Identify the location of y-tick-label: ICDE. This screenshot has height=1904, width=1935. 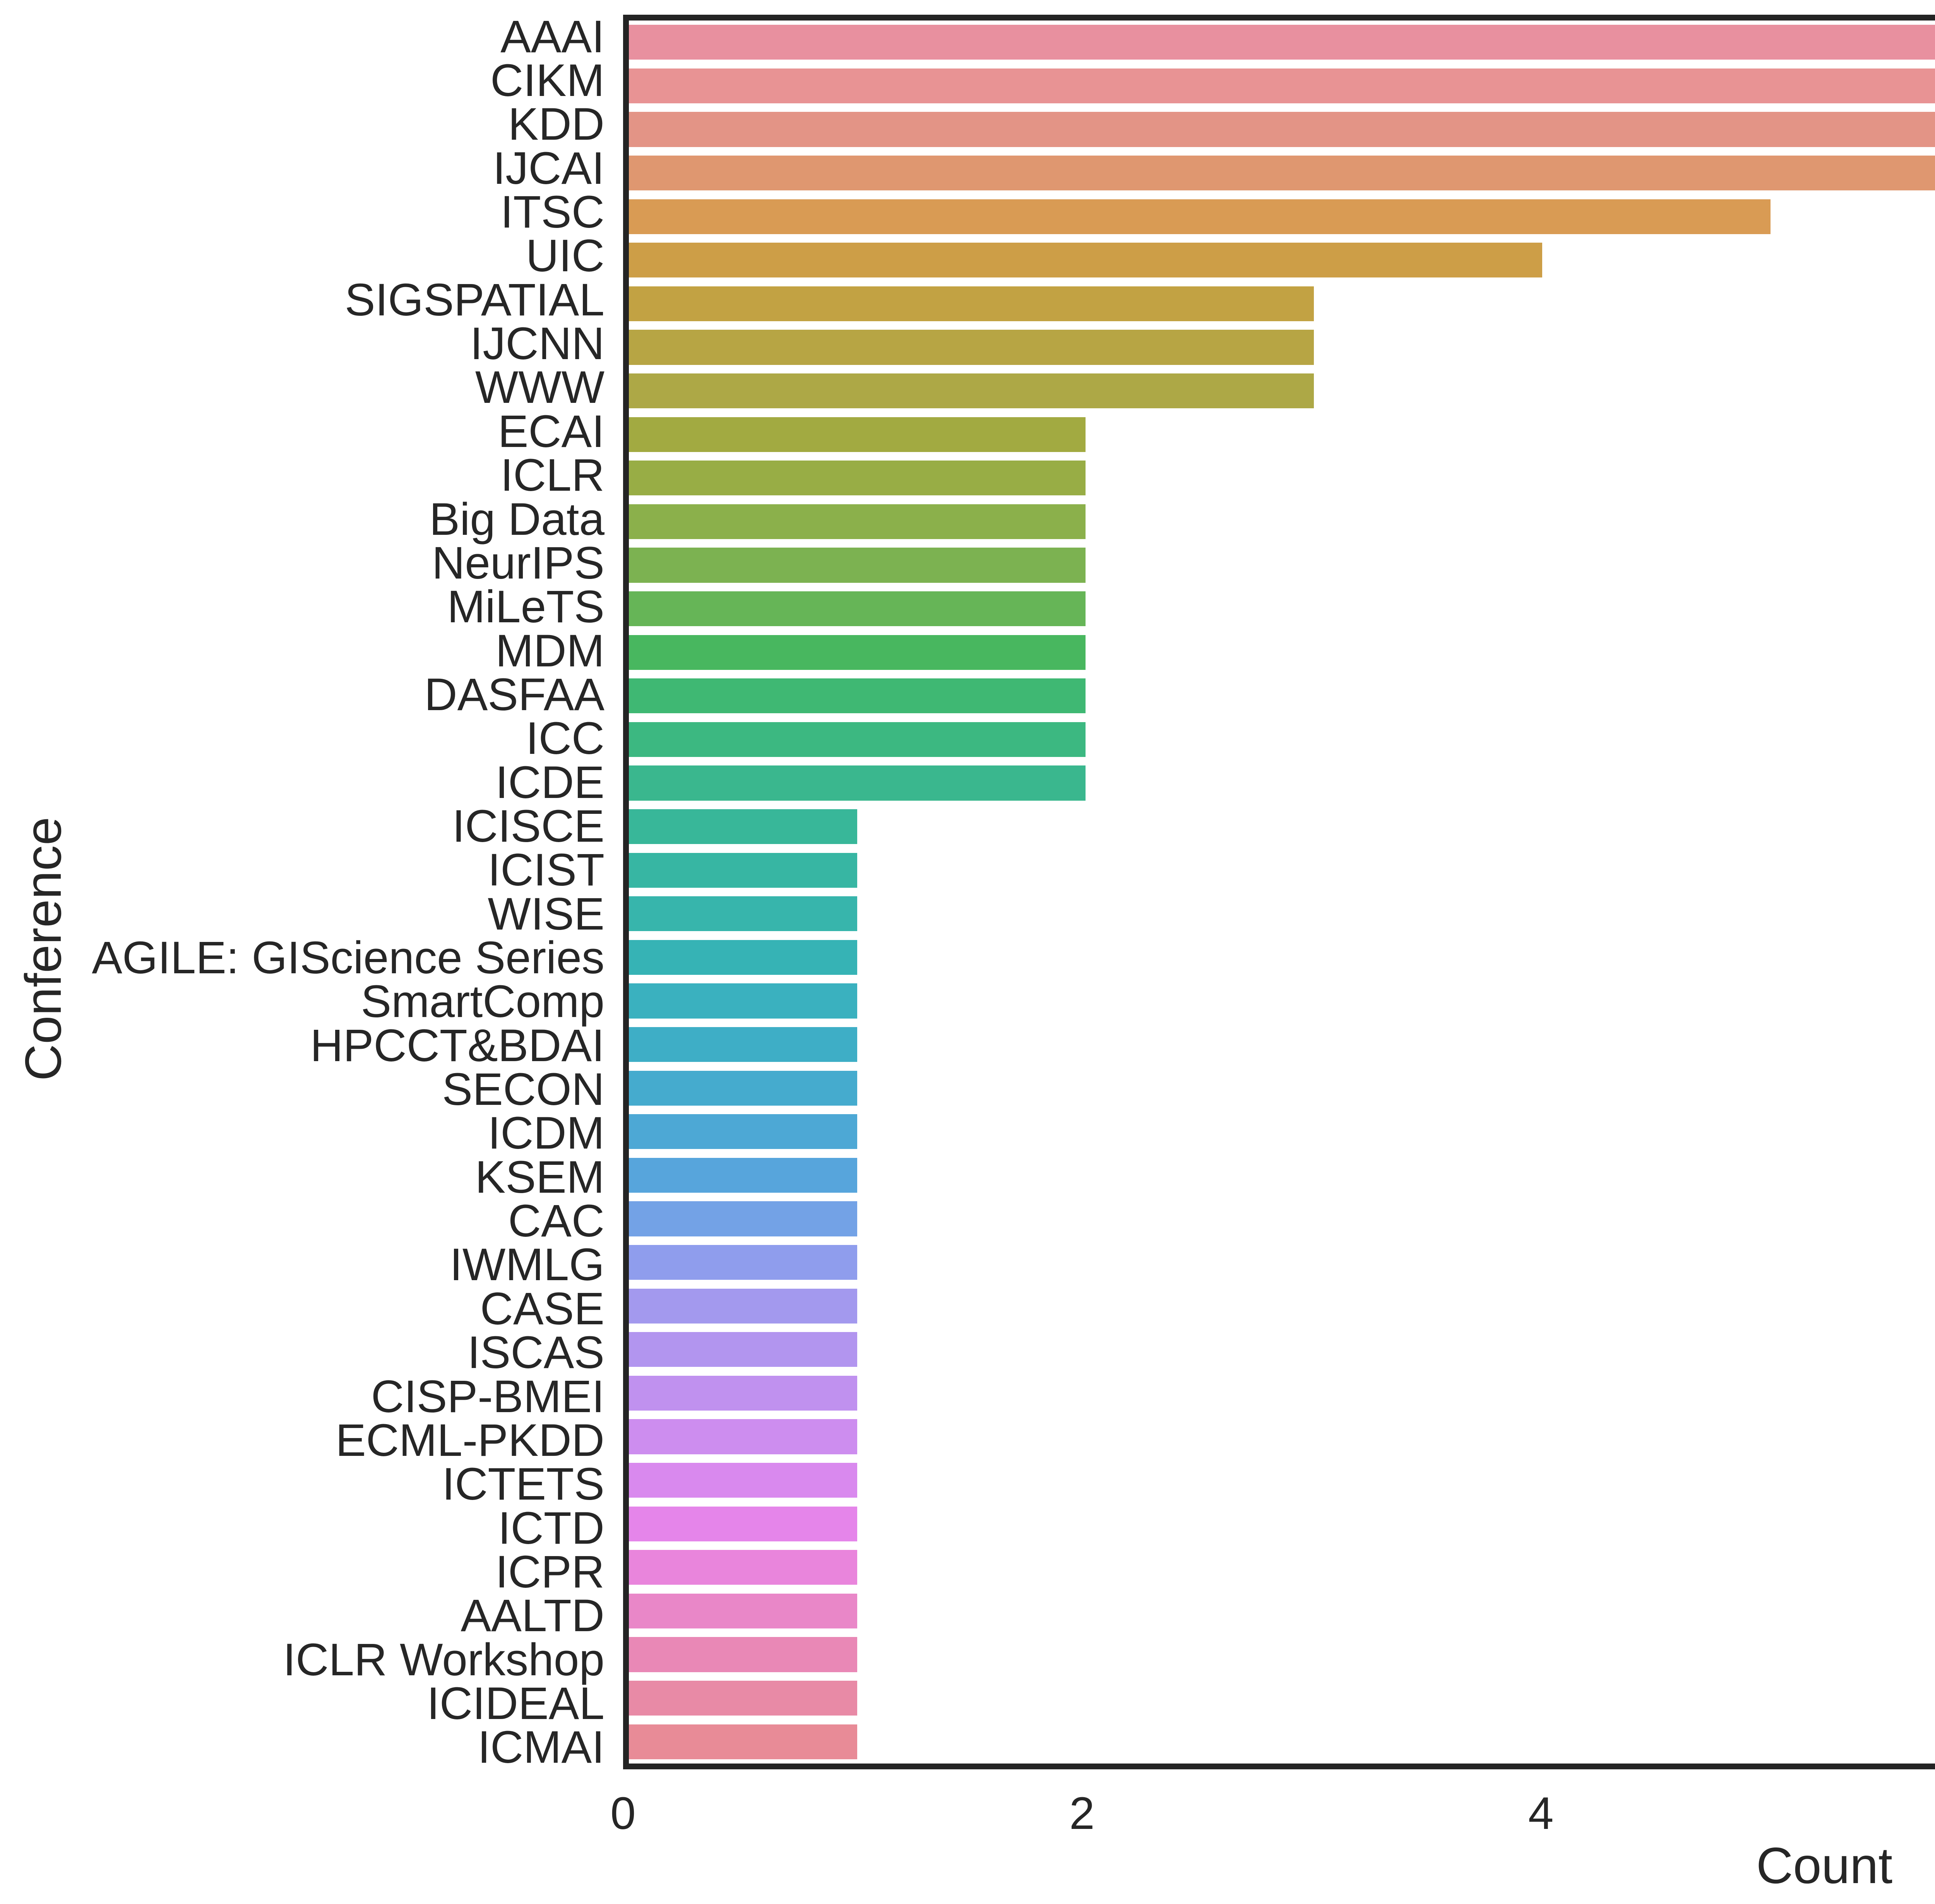
(549, 782).